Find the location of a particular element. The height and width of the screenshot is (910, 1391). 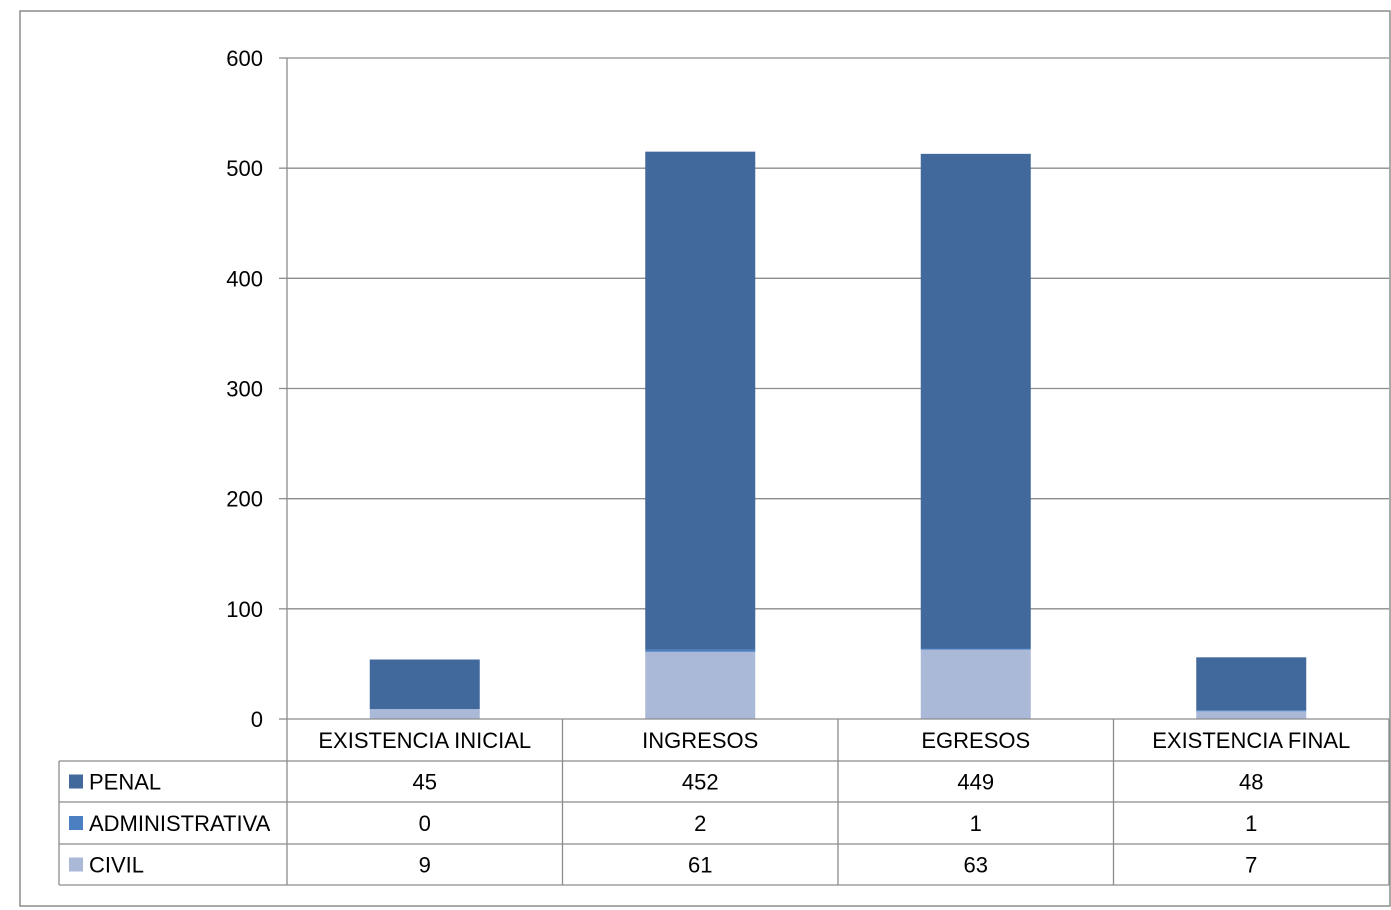

data-label: 48 is located at coordinates (1251, 782).